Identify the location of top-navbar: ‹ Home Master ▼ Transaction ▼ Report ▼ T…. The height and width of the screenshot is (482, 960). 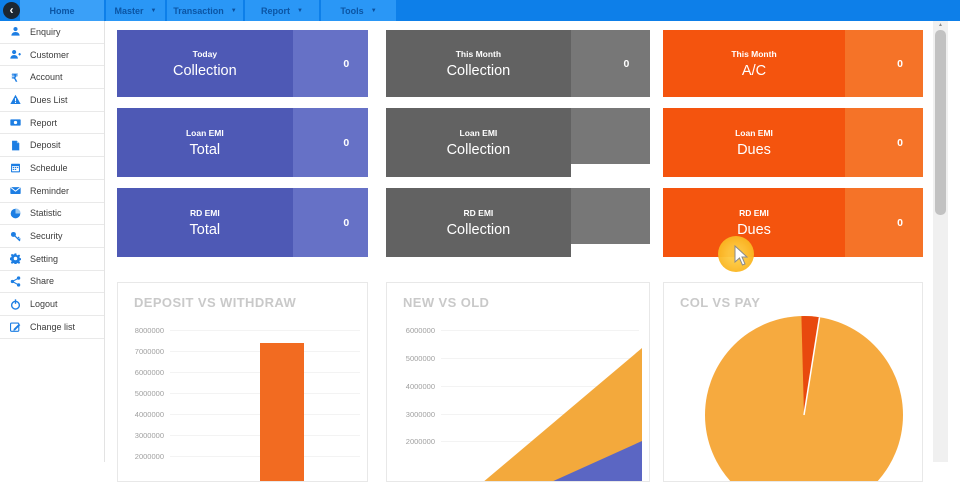
(480, 10).